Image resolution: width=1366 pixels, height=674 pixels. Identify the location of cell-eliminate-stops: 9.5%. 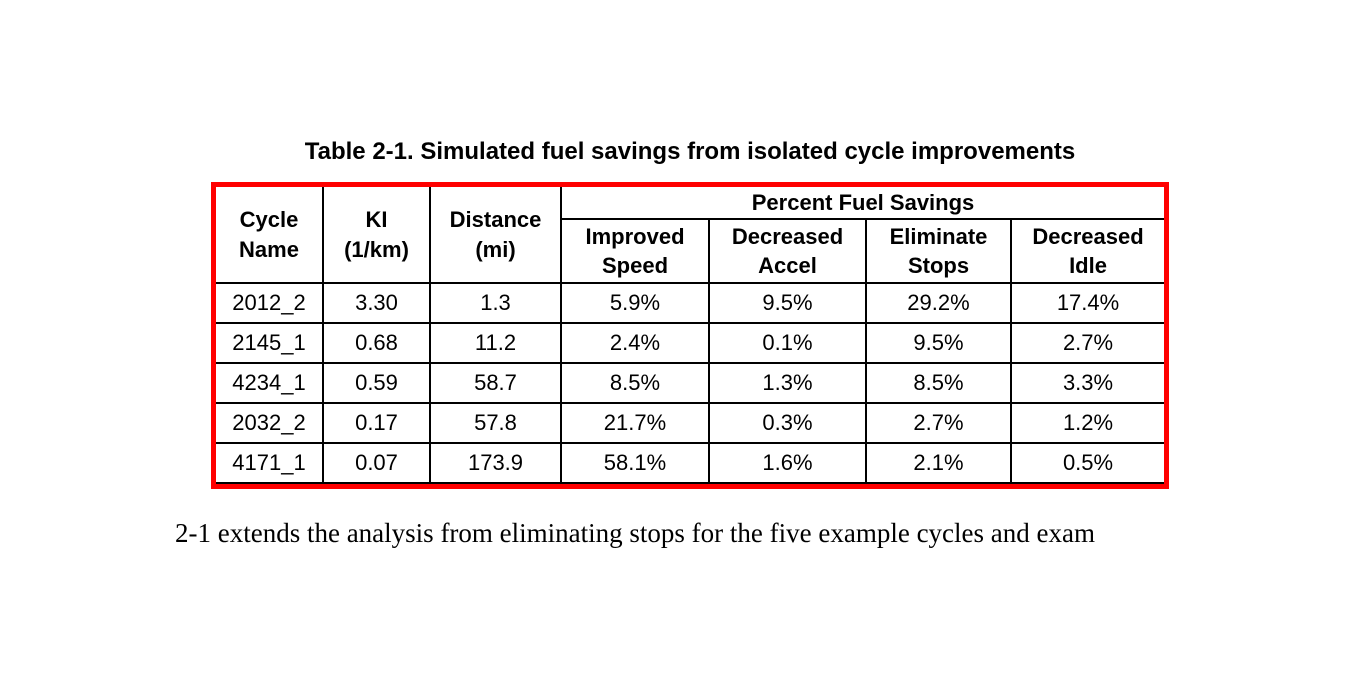
(939, 343).